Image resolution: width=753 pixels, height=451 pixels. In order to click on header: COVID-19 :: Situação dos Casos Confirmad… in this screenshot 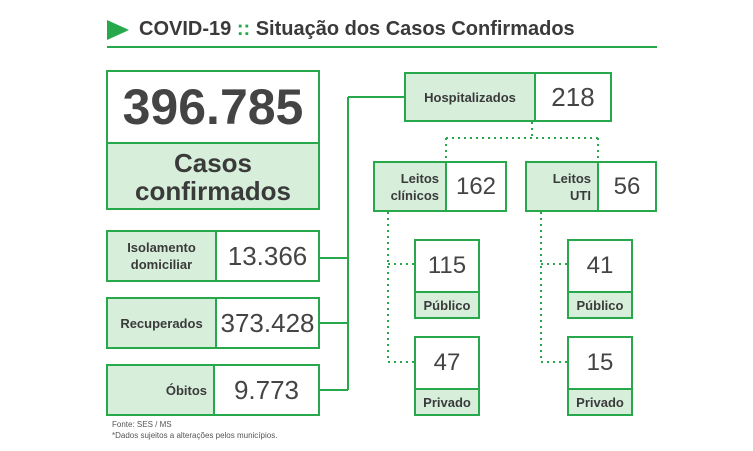, I will do `click(382, 32)`.